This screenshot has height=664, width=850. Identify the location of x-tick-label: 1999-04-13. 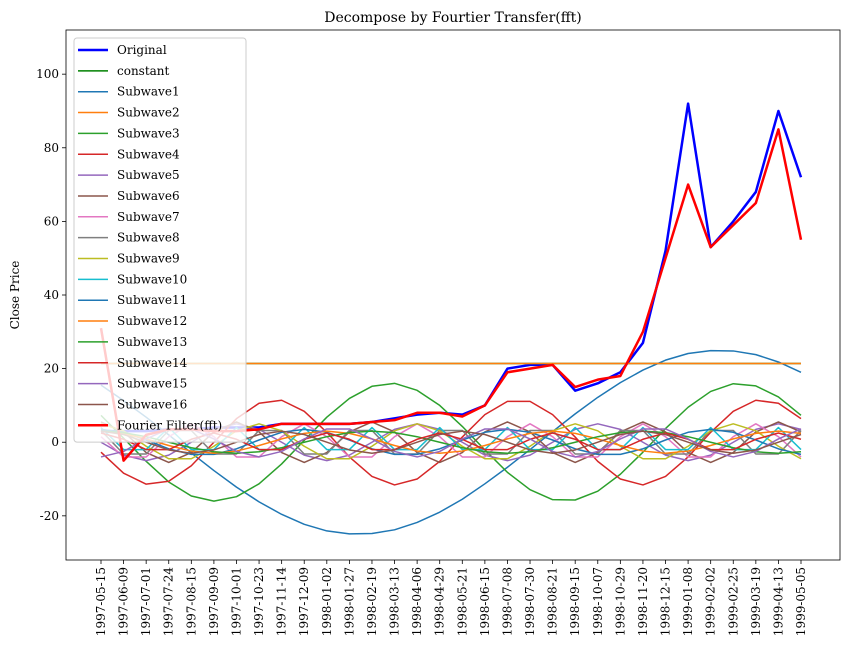
(778, 601).